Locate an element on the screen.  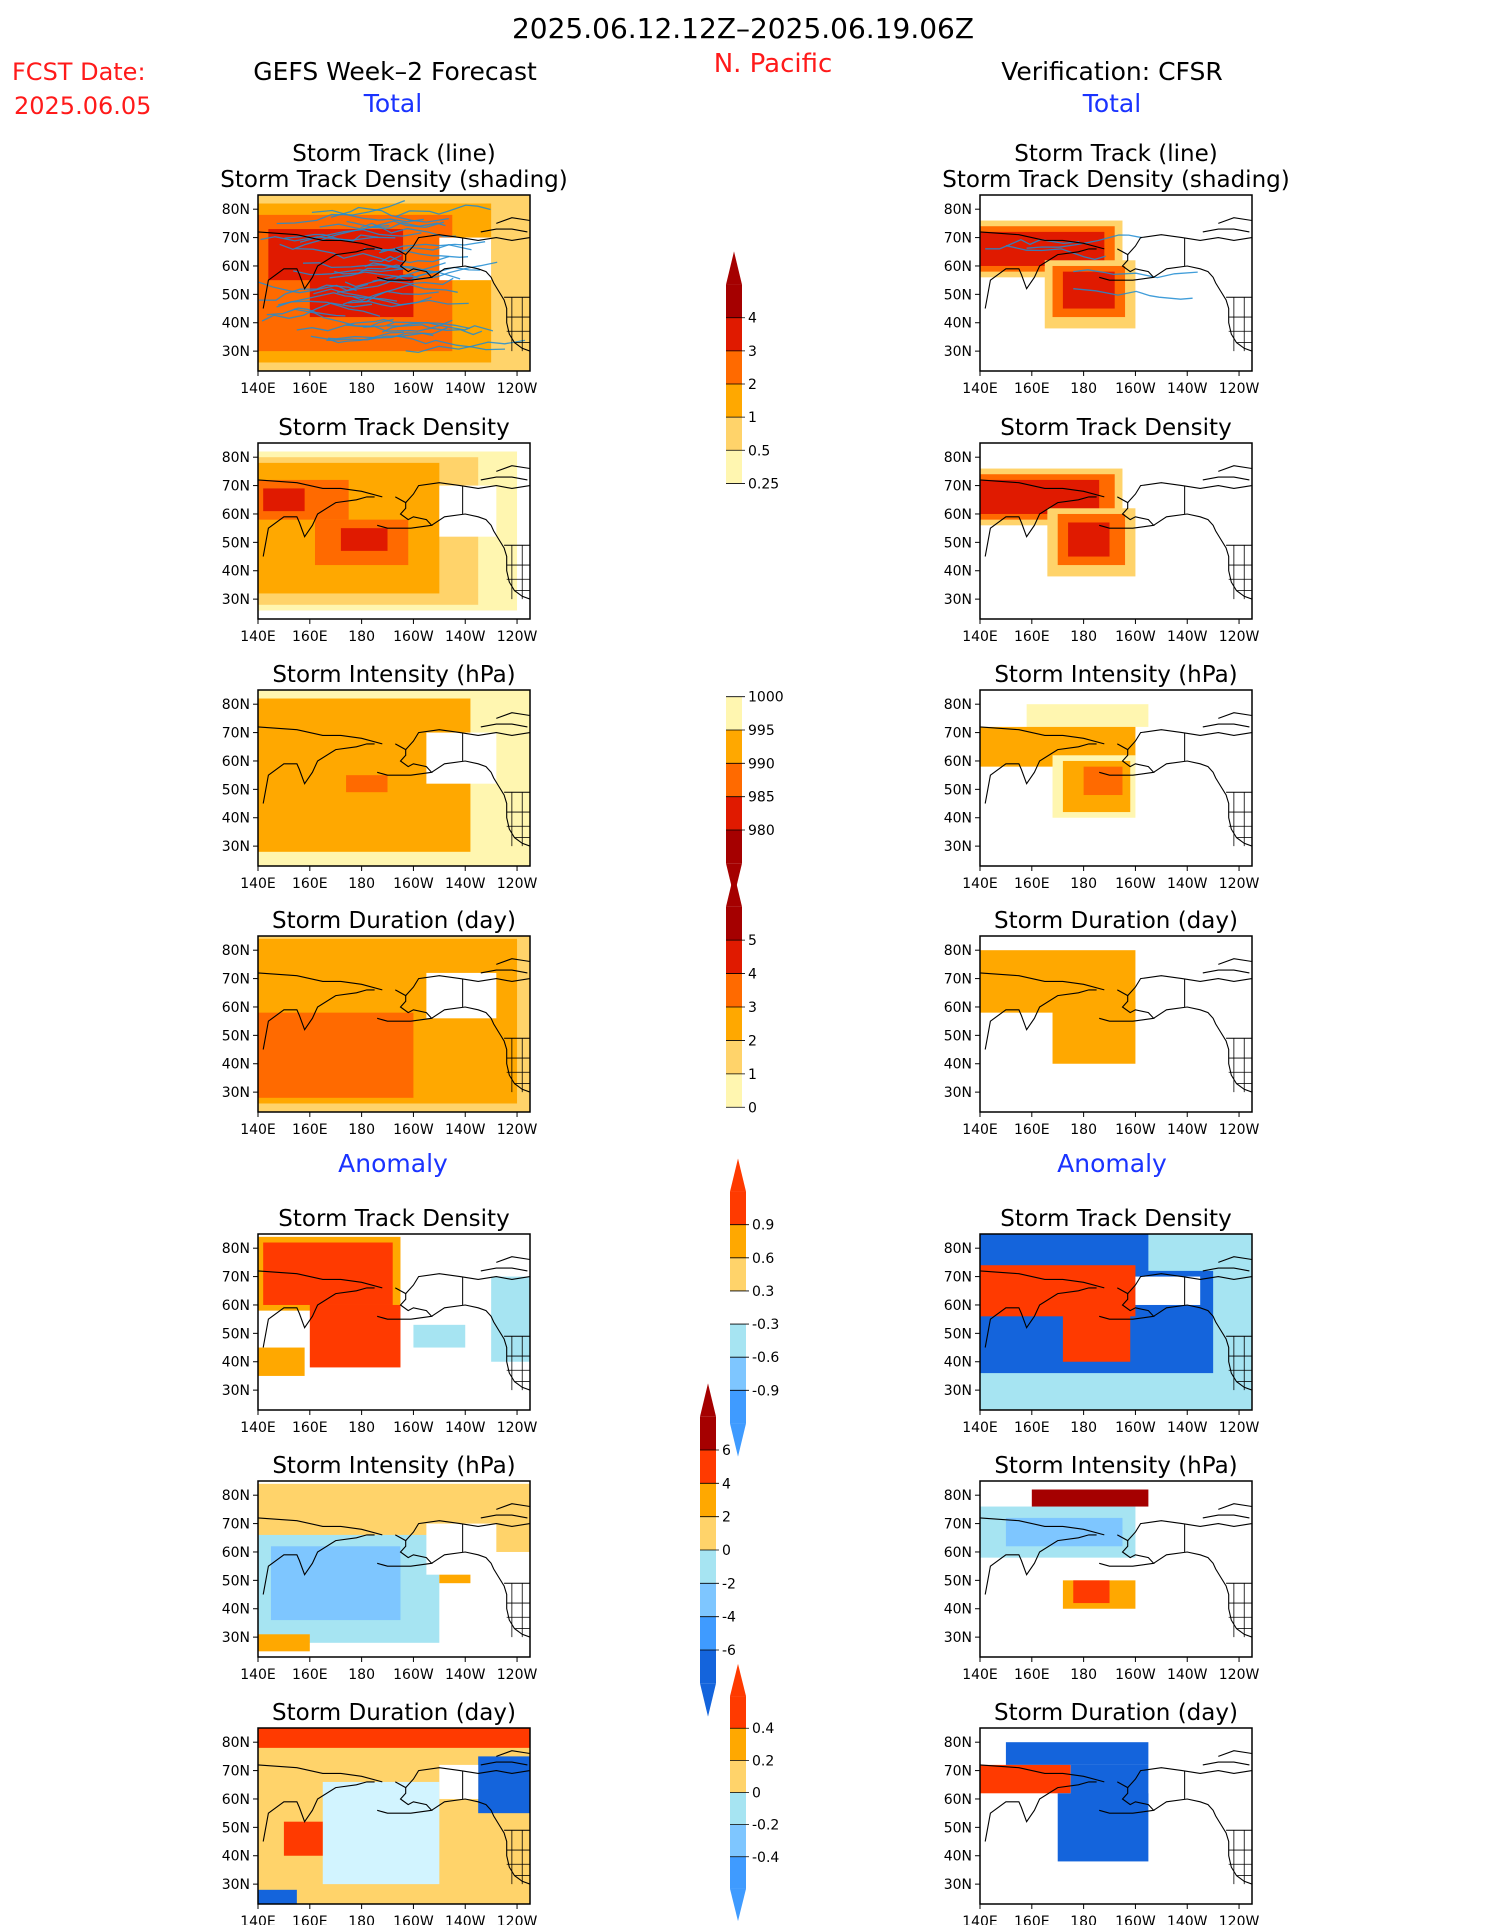
y-tick-label: 40N is located at coordinates (958, 1857).